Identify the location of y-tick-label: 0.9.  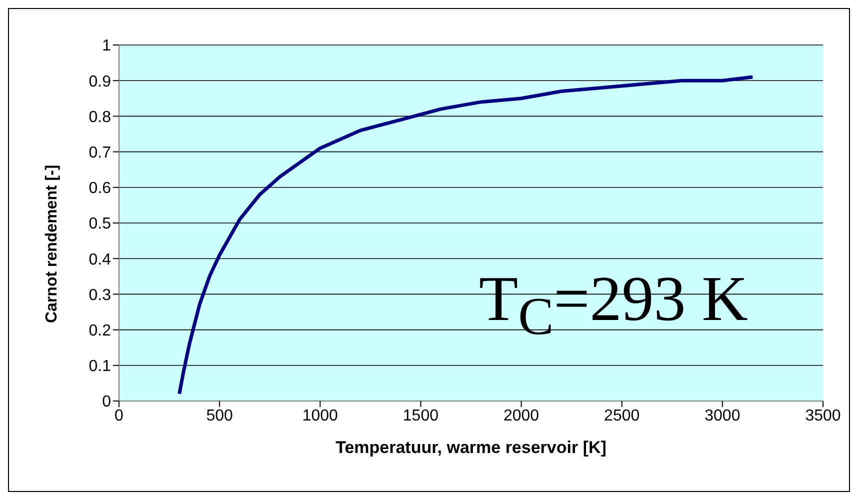
(100, 81).